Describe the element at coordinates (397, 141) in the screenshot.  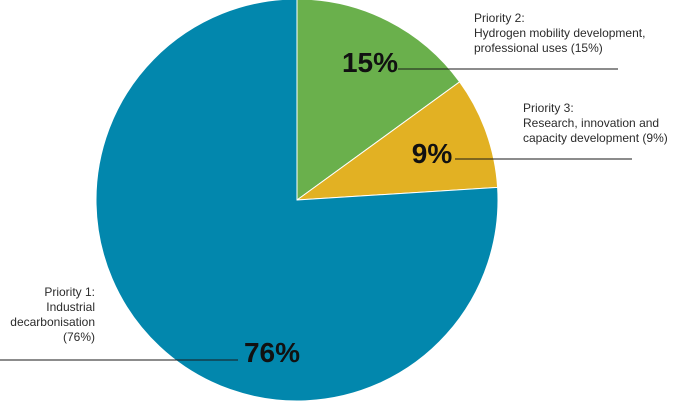
I see `pie-slice-p3` at that location.